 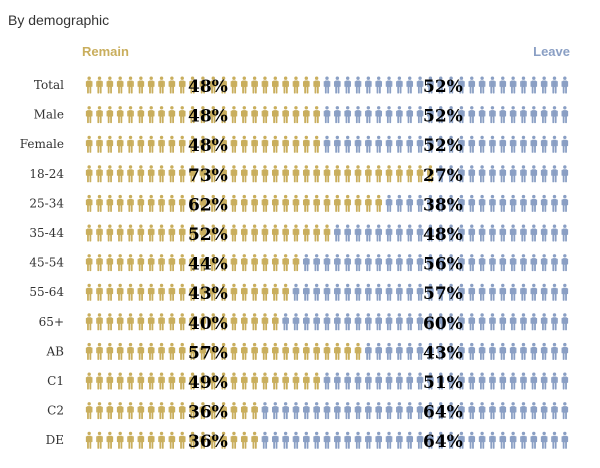 I want to click on icon-row, so click(x=327, y=351).